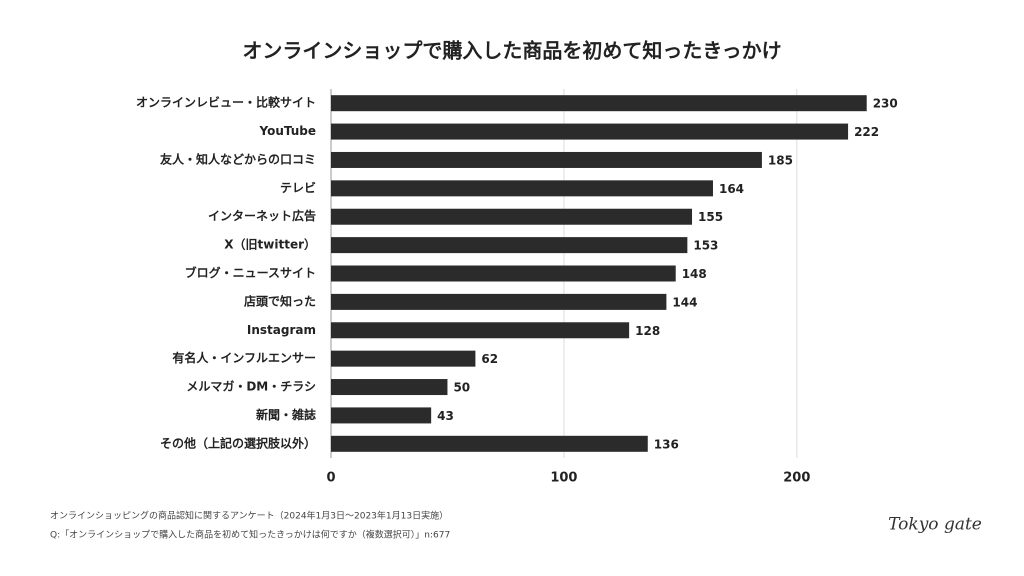 This screenshot has width=1024, height=576. What do you see at coordinates (287, 131) in the screenshot?
I see `y-tick-label: YouTube` at bounding box center [287, 131].